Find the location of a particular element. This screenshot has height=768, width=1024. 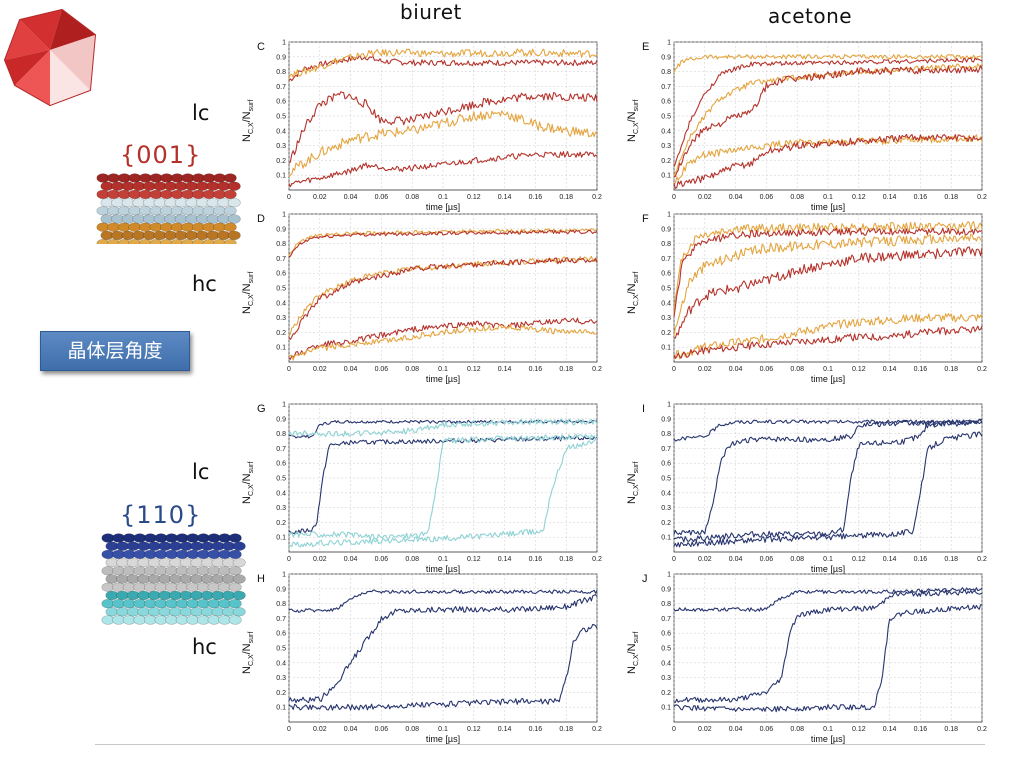

panel-letter: F is located at coordinates (645, 219).